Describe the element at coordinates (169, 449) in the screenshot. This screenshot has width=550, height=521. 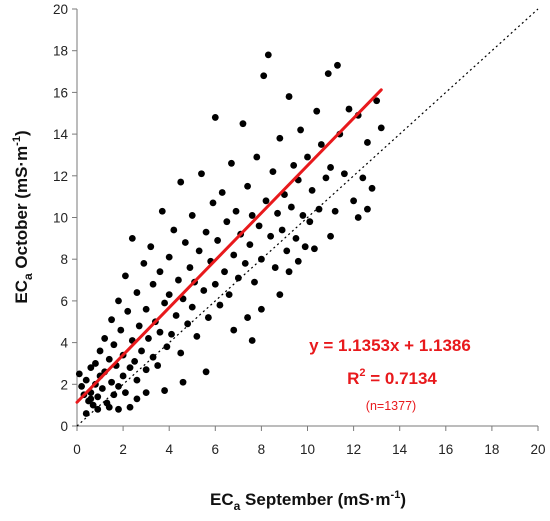
I see `x-tick-label: 4` at that location.